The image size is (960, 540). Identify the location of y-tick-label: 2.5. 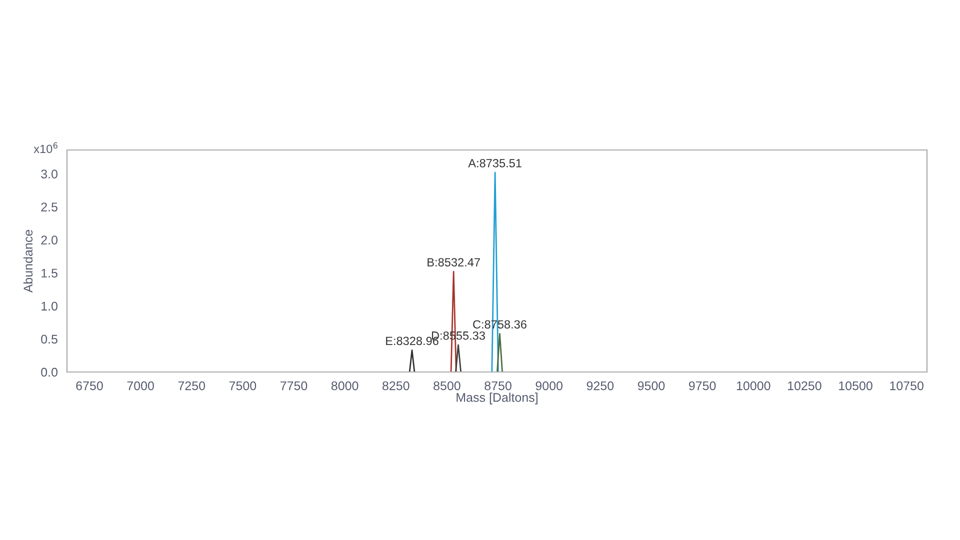
(49, 207).